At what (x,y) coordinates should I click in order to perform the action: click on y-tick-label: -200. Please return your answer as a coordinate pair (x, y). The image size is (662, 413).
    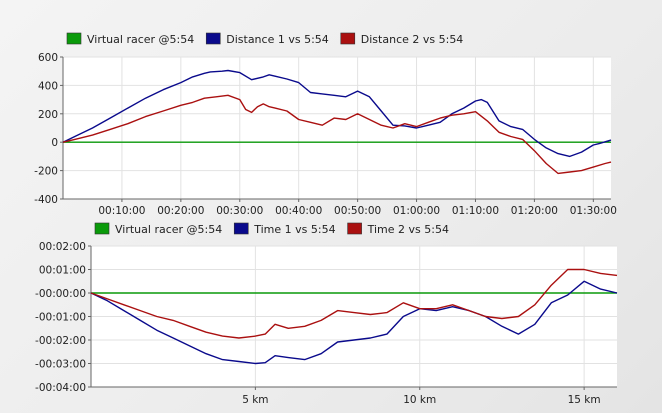
    Looking at the image, I should click on (46, 172).